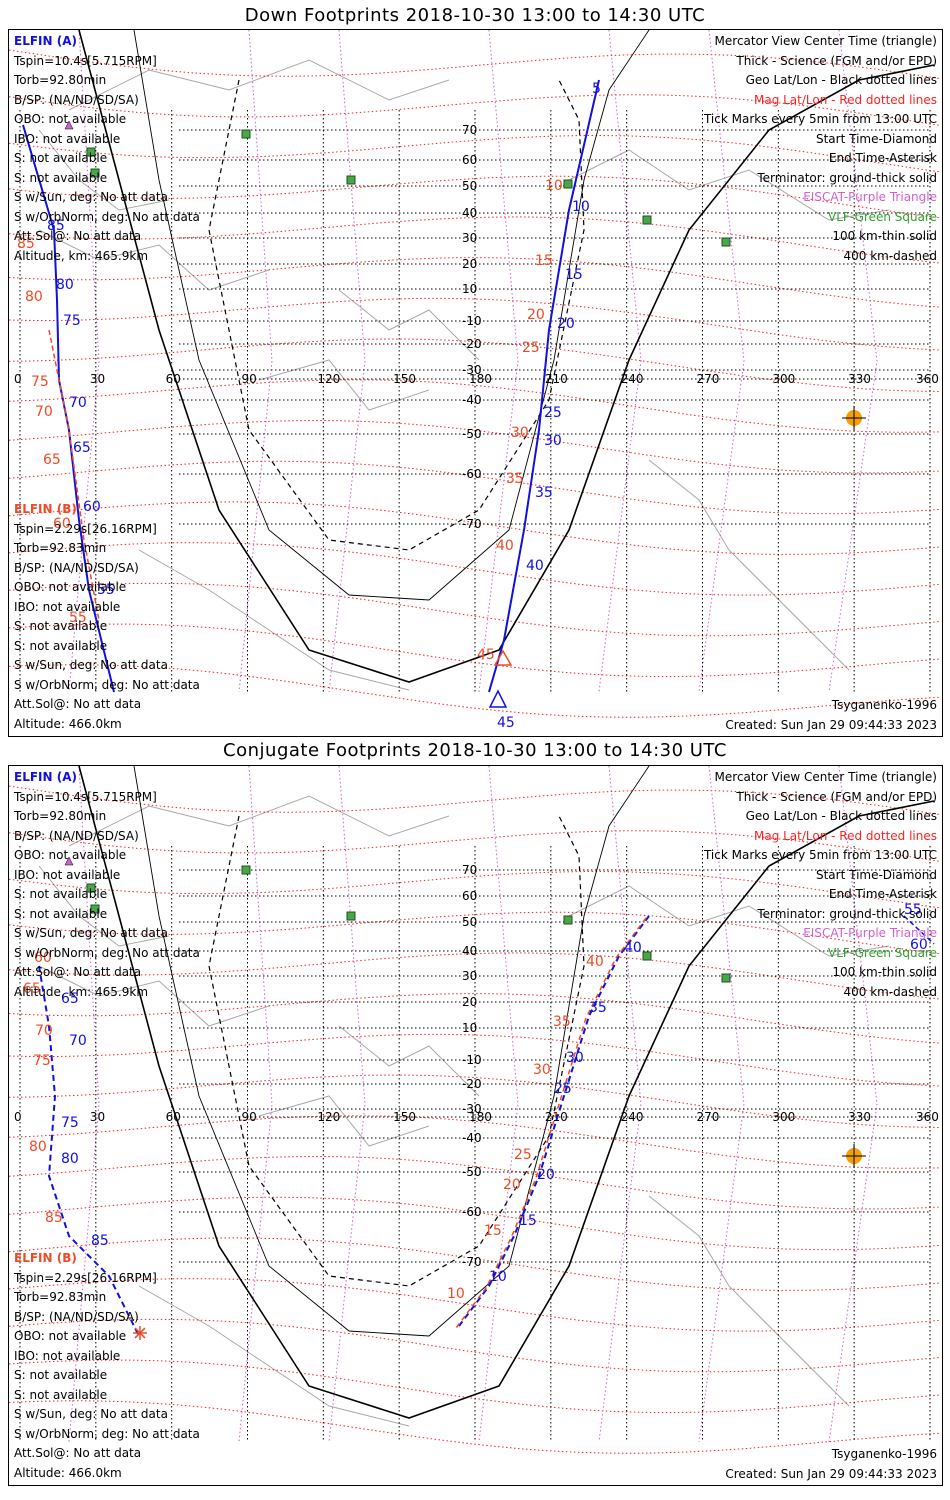 This screenshot has width=950, height=1500. What do you see at coordinates (480, 1117) in the screenshot?
I see `lon-tick-label: 180` at bounding box center [480, 1117].